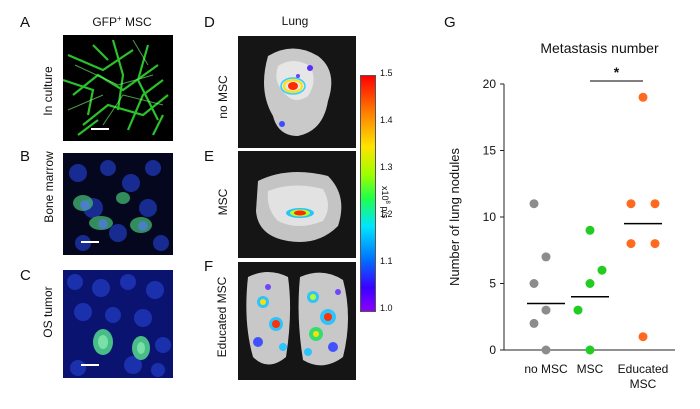  Describe the element at coordinates (25, 22) in the screenshot. I see `panel-label-a: A` at that location.